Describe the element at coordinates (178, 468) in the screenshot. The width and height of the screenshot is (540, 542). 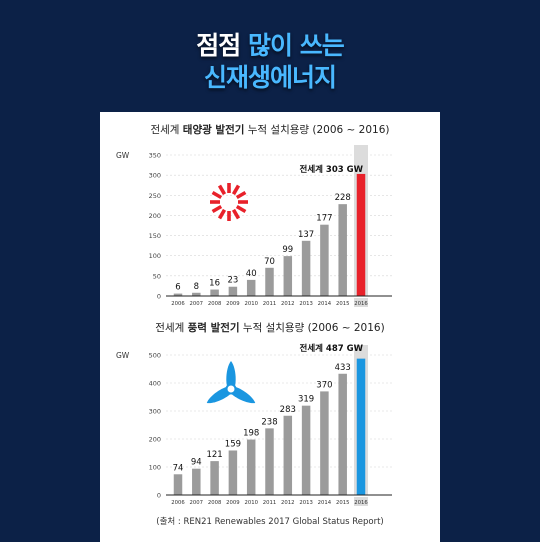
I see `data-label: 74` at that location.